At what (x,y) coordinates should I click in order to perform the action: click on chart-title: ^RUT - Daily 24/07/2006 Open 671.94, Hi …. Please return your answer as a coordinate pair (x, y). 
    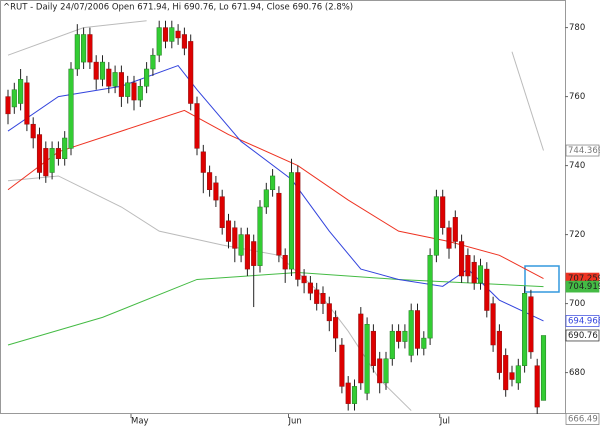
    Looking at the image, I should click on (178, 8).